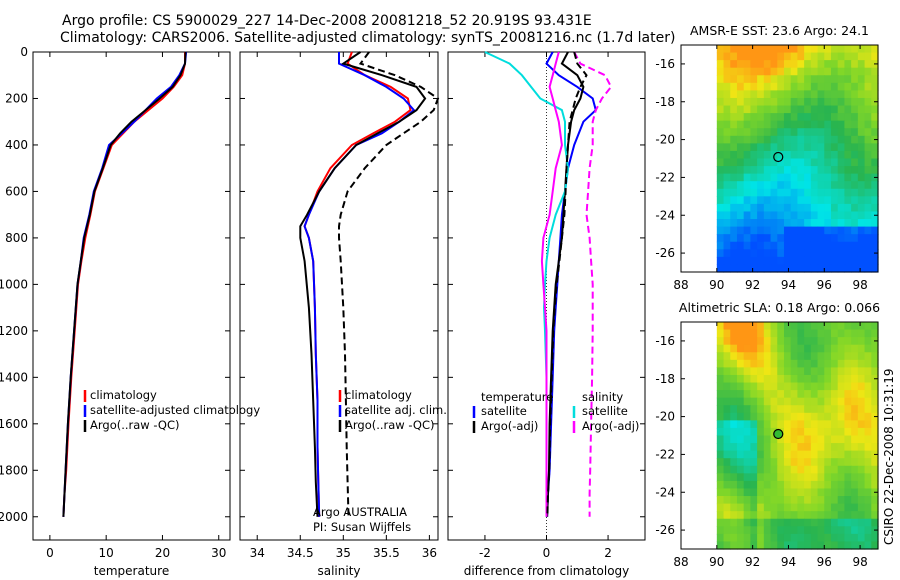  What do you see at coordinates (360, 512) in the screenshot?
I see `float-annotation: Argo AUSTRALIA` at bounding box center [360, 512].